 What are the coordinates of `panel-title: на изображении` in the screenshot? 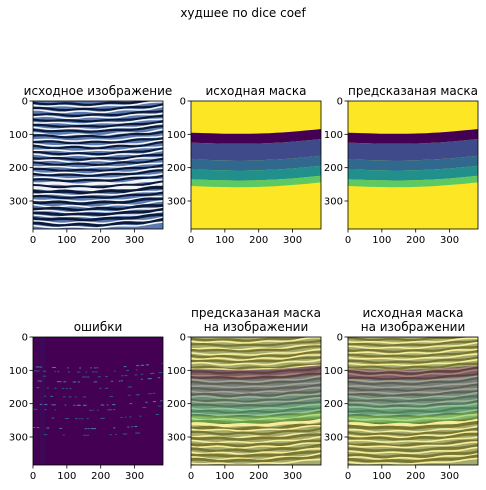 It's located at (256, 327).